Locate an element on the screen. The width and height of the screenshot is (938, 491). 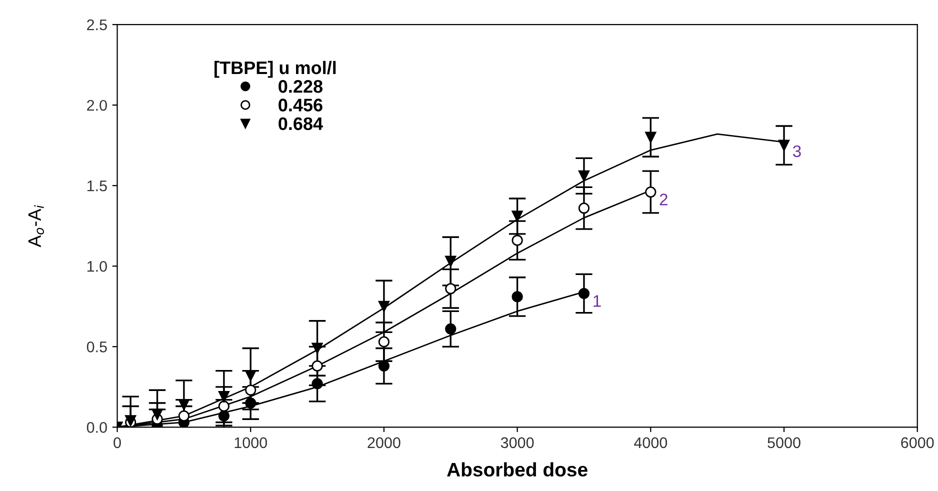
y-axis-title: A$_{o}$-A$_{i}$ is located at coordinates (36, 226).